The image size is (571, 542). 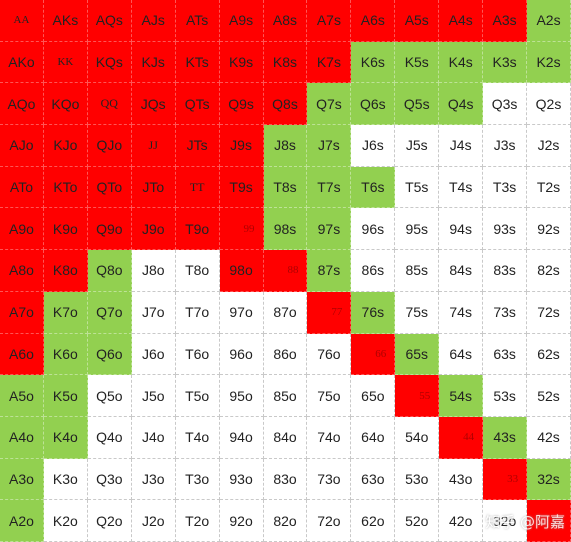 I want to click on hand-cell: JTo, so click(x=153, y=187).